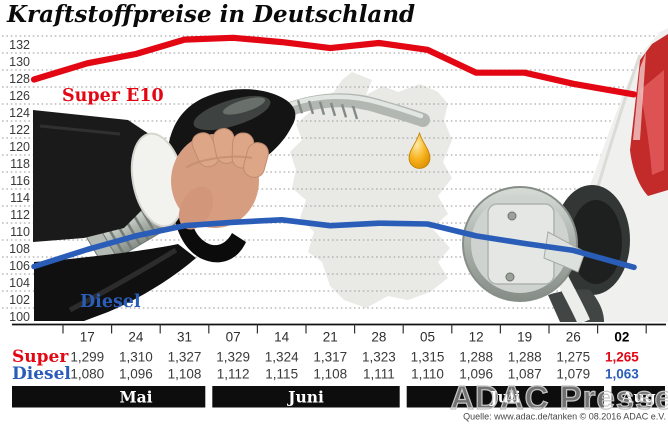  Describe the element at coordinates (622, 357) in the screenshot. I see `table-value-super: 1,265` at that location.